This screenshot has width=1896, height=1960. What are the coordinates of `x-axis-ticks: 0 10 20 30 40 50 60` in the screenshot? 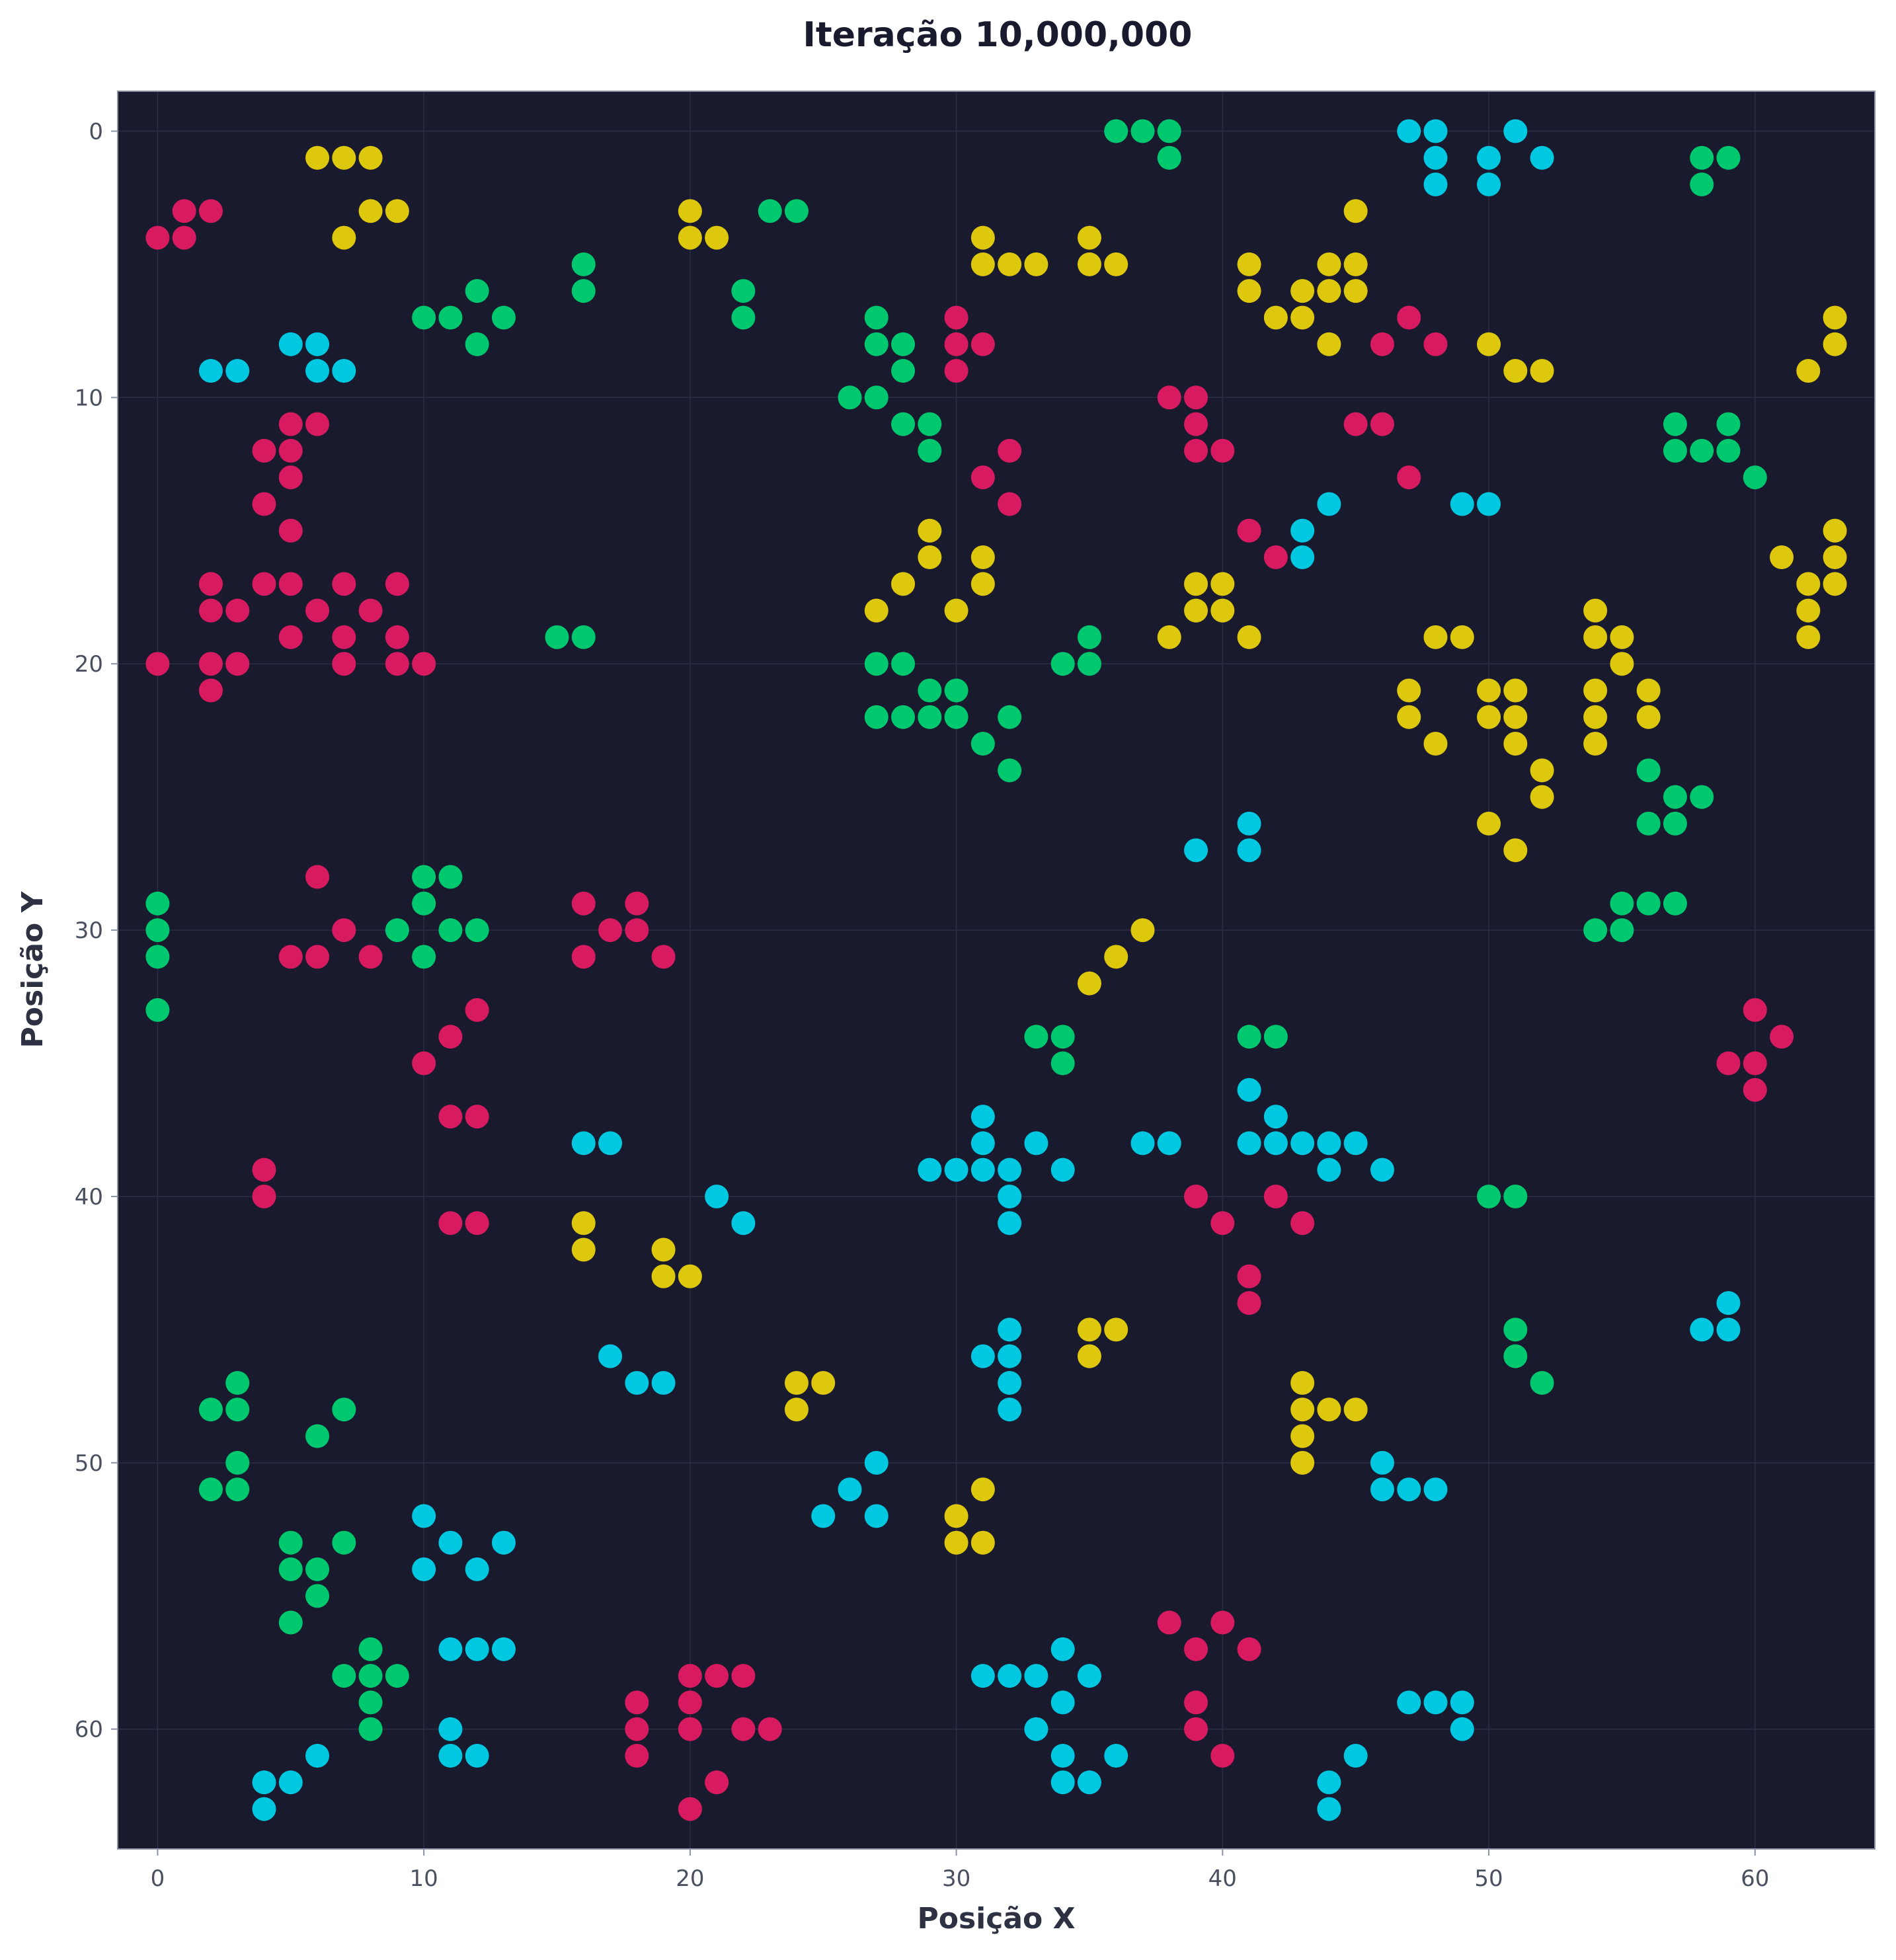 It's located at (960, 1870).